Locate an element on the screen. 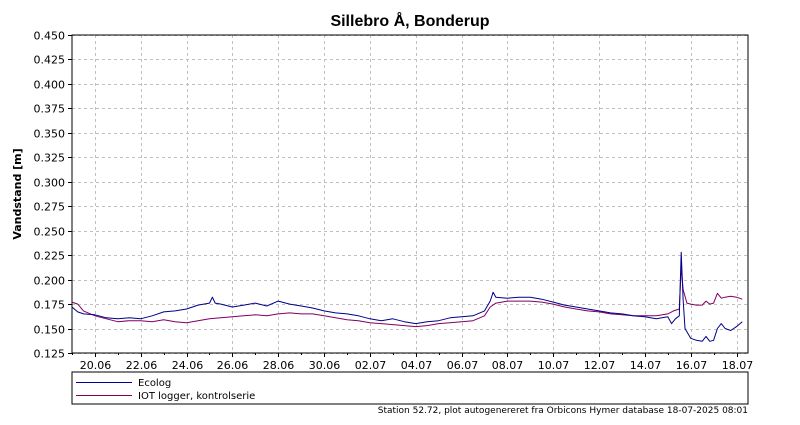 This screenshot has width=800, height=425. ytick-label: 0.150 is located at coordinates (50, 330).